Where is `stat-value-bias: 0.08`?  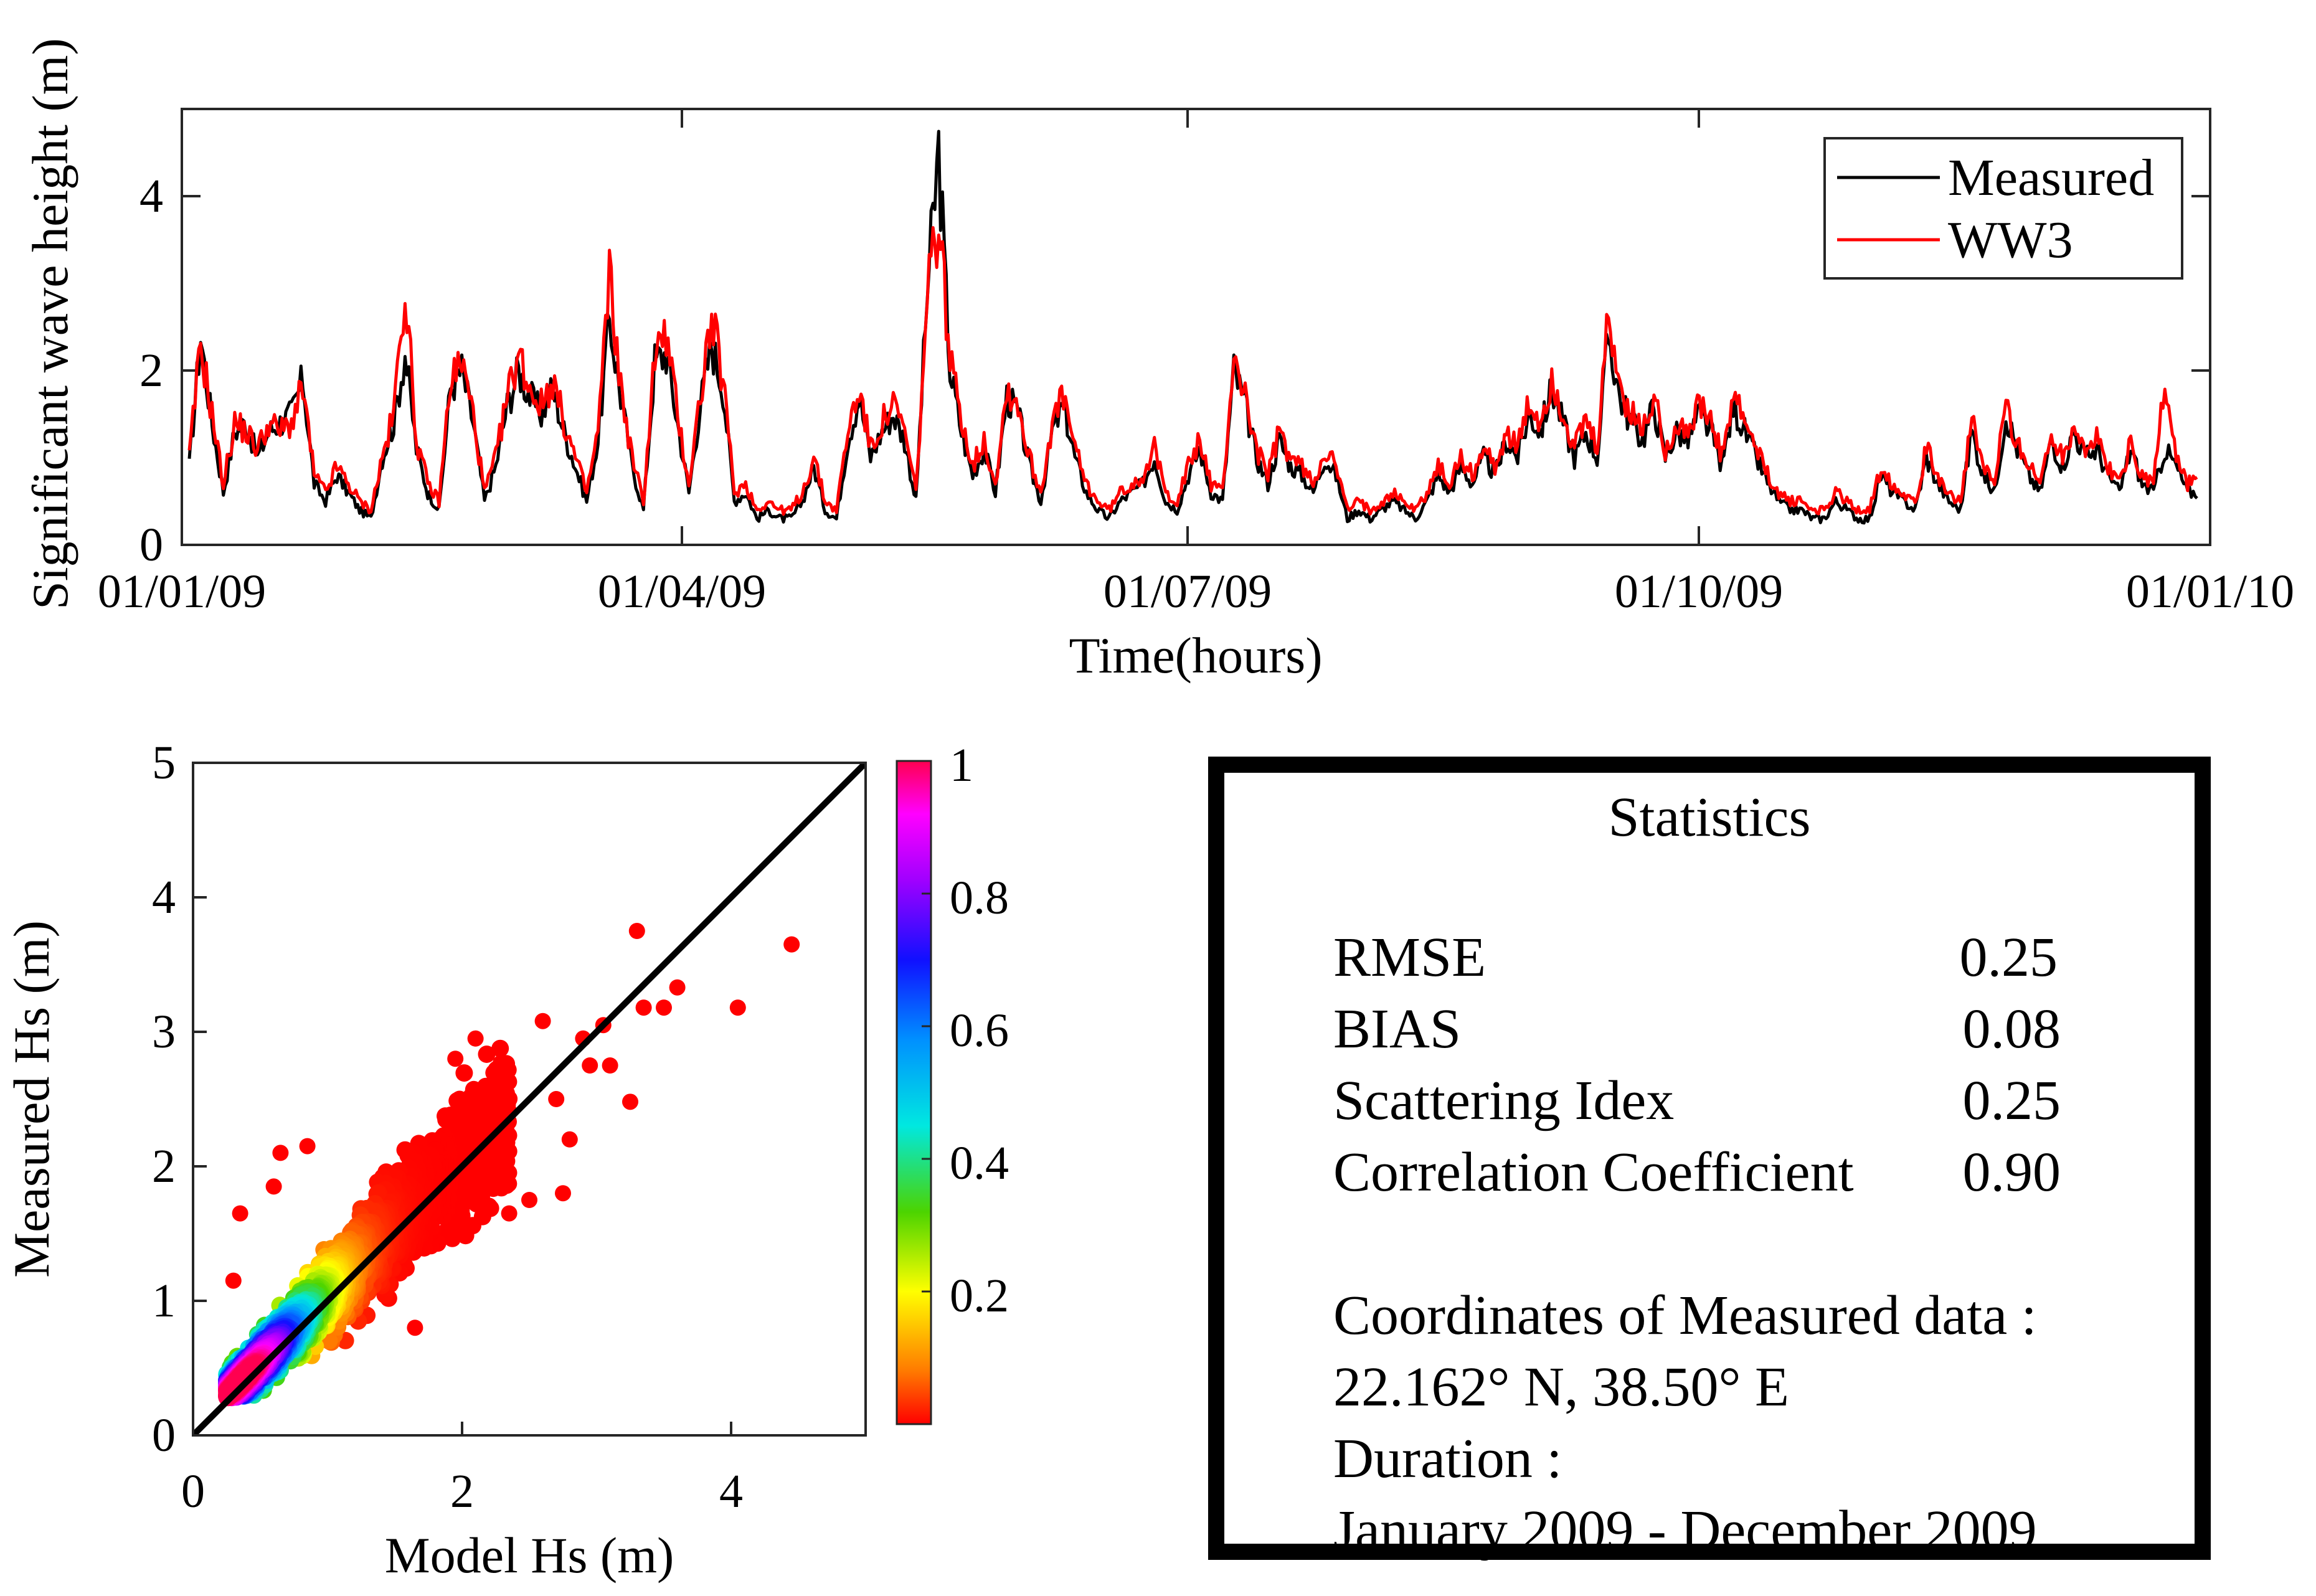 stat-value-bias: 0.08 is located at coordinates (2011, 1029).